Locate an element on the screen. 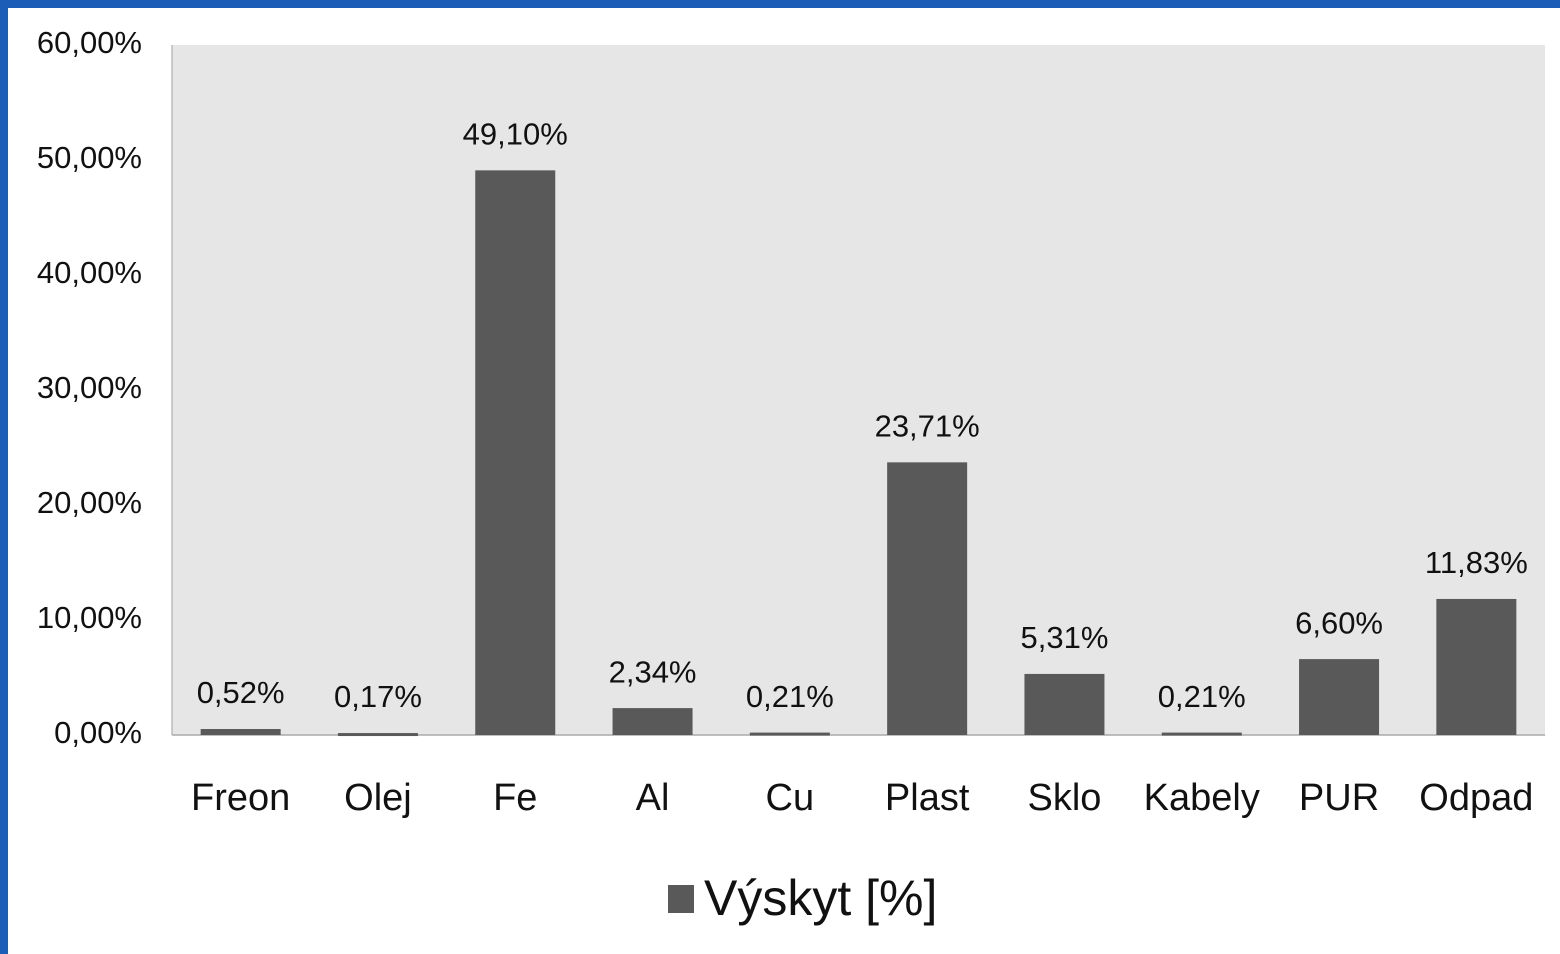 This screenshot has height=954, width=1560. y-tick-label: 40,00% is located at coordinates (89, 272).